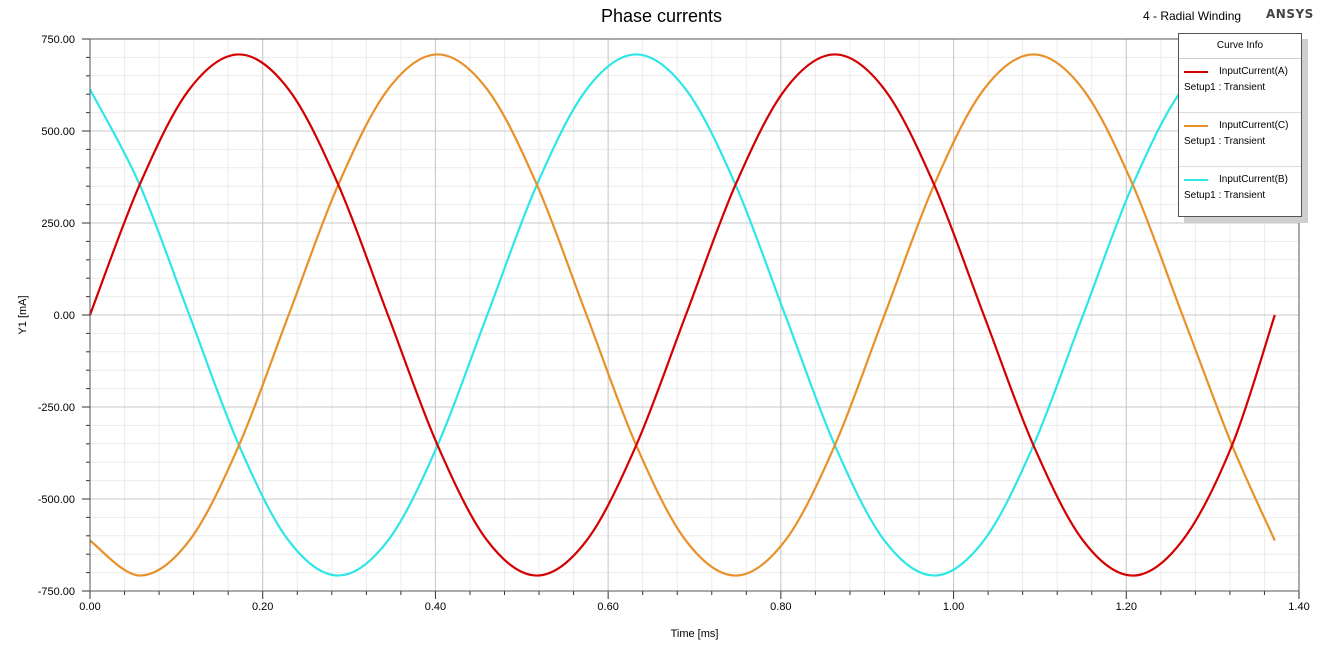 The width and height of the screenshot is (1323, 646). What do you see at coordinates (953, 607) in the screenshot?
I see `x-tick-label: 1.00` at bounding box center [953, 607].